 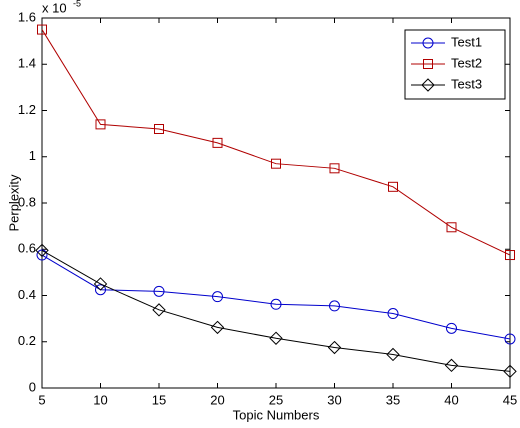 What do you see at coordinates (510, 399) in the screenshot?
I see `x-tick-label: 45` at bounding box center [510, 399].